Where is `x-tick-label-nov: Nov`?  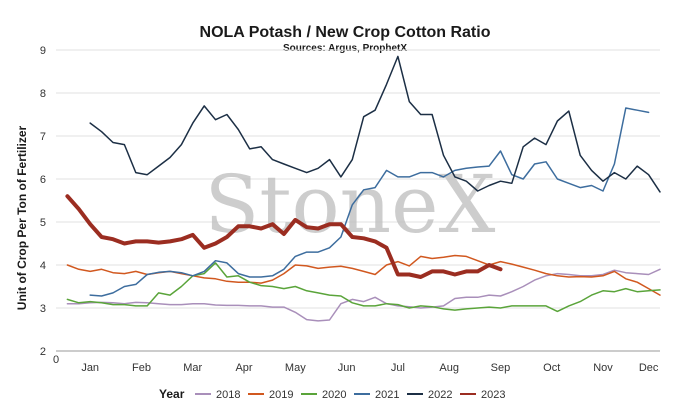
x-tick-label-nov: Nov is located at coordinates (603, 368).